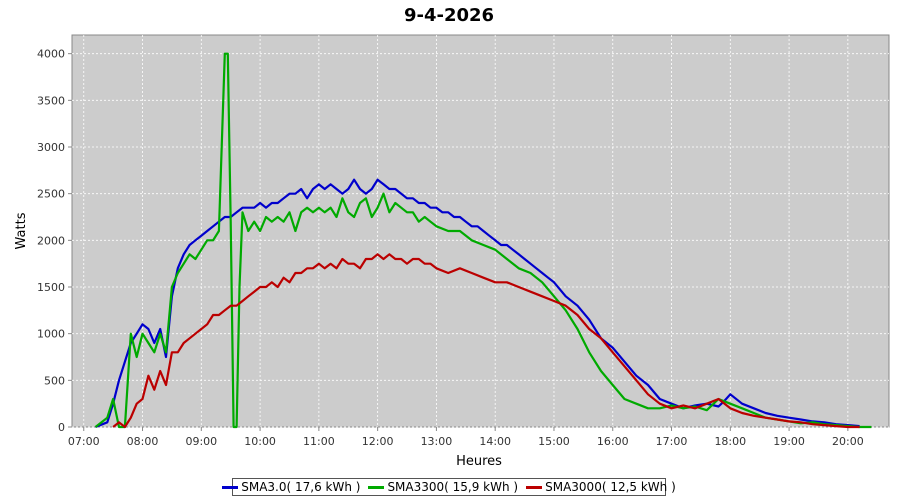  I want to click on x-tick-label: 18:00, so click(730, 441).